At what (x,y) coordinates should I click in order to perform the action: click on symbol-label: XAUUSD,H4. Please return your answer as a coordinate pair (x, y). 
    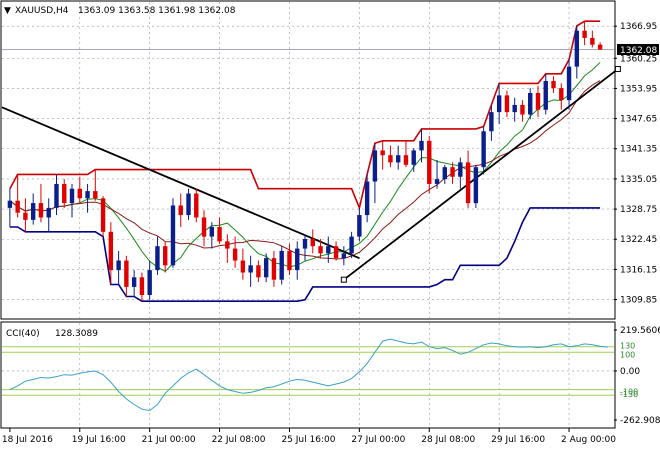
    Looking at the image, I should click on (42, 11).